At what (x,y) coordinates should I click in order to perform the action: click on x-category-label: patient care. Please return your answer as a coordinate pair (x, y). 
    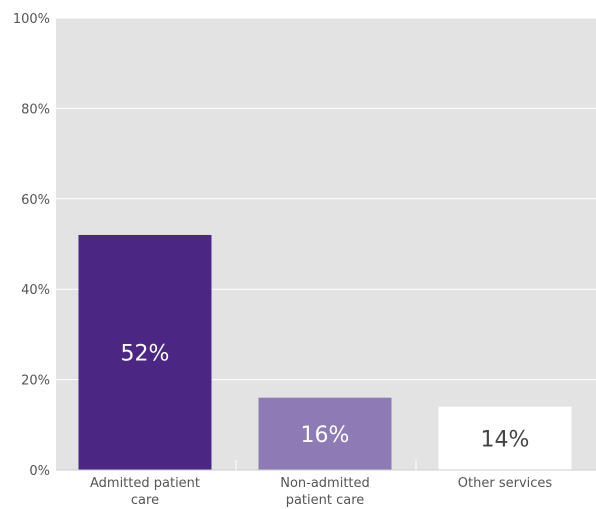
    Looking at the image, I should click on (325, 500).